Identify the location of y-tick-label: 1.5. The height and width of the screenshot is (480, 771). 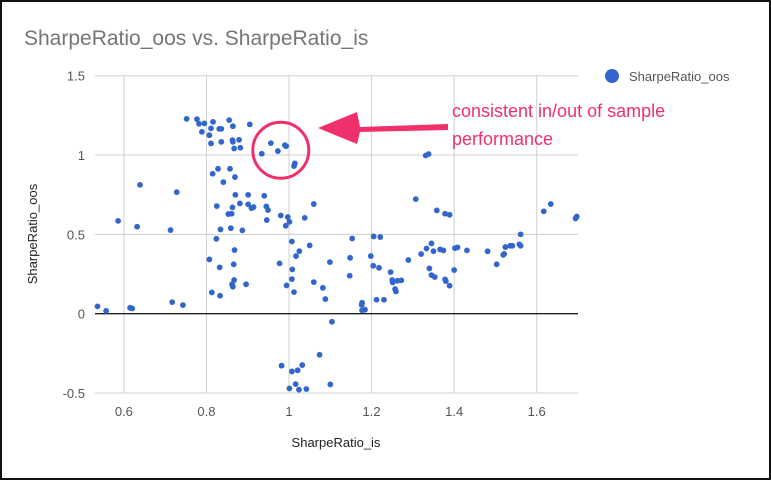
(76, 76).